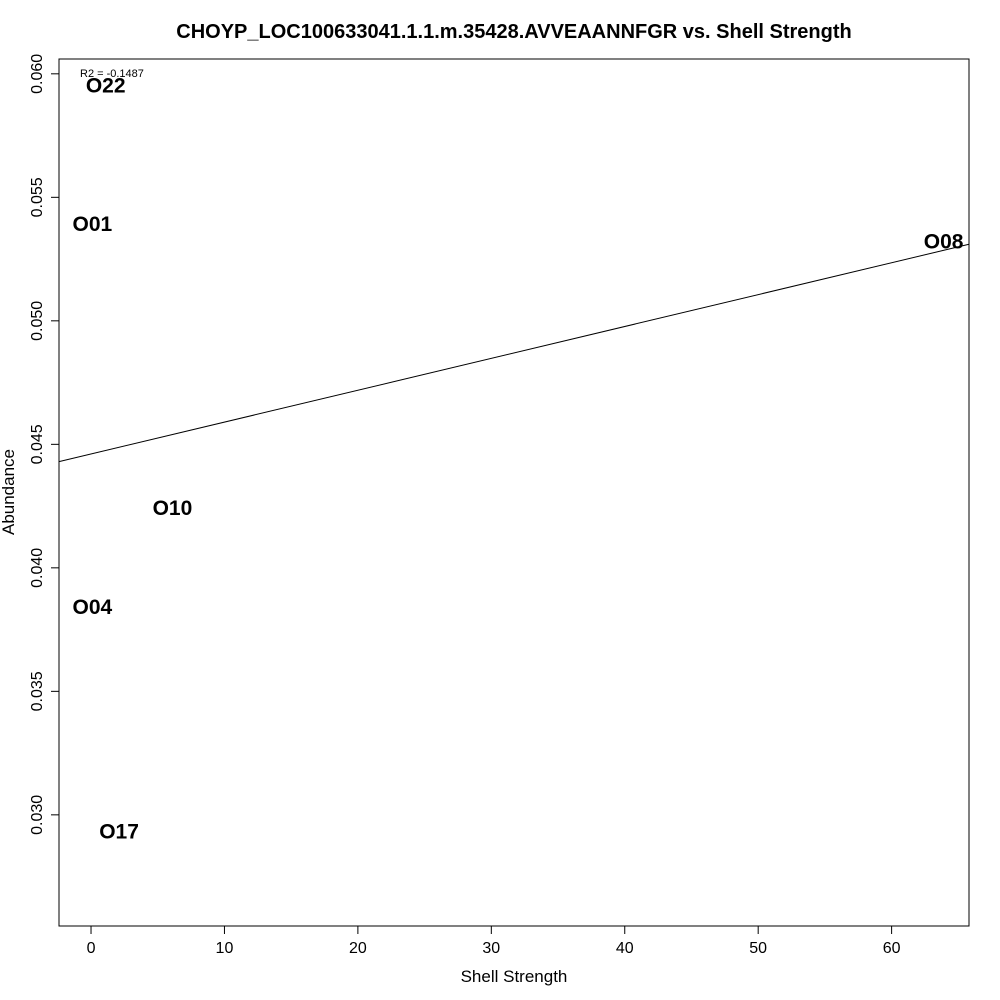 The image size is (1000, 1000). Describe the element at coordinates (944, 241) in the screenshot. I see `data-point-label: O08` at that location.